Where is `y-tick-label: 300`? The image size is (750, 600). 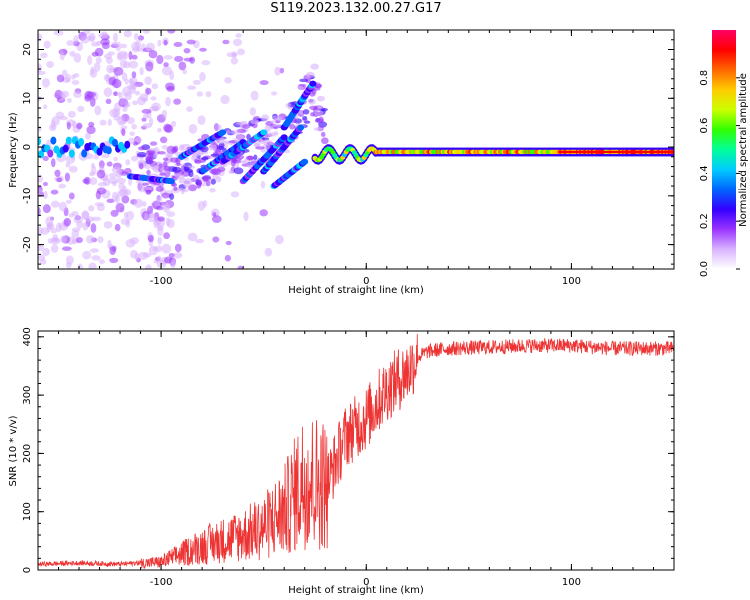
y-tick-label: 300 is located at coordinates (27, 395).